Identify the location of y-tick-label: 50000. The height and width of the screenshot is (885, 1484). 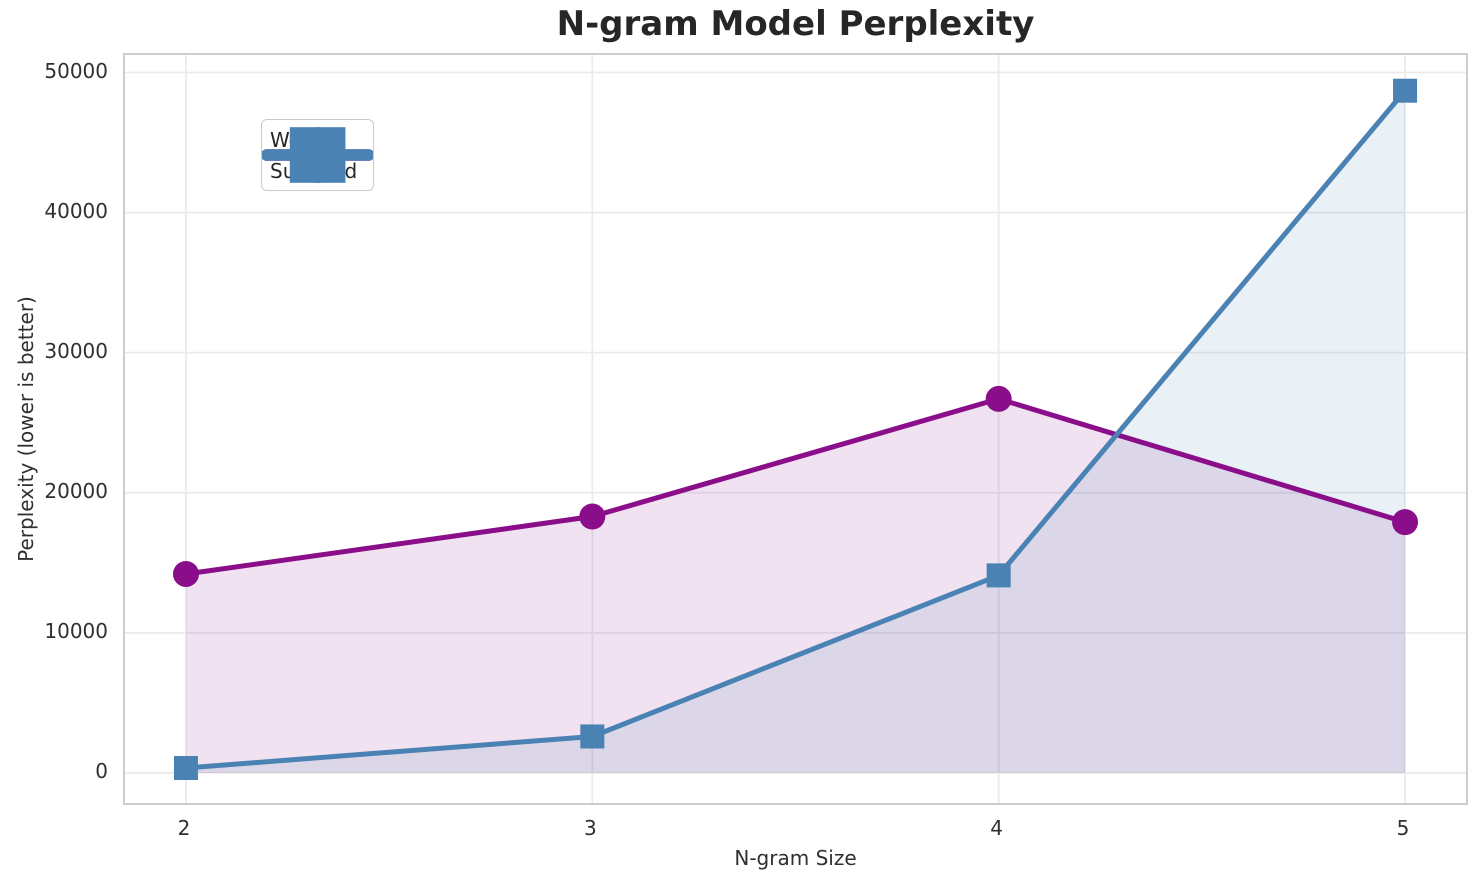
(76, 70).